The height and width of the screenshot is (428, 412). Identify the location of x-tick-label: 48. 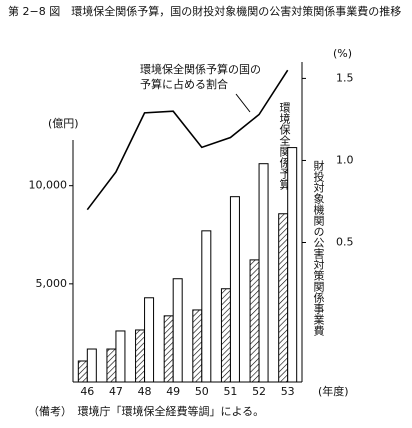
(145, 391).